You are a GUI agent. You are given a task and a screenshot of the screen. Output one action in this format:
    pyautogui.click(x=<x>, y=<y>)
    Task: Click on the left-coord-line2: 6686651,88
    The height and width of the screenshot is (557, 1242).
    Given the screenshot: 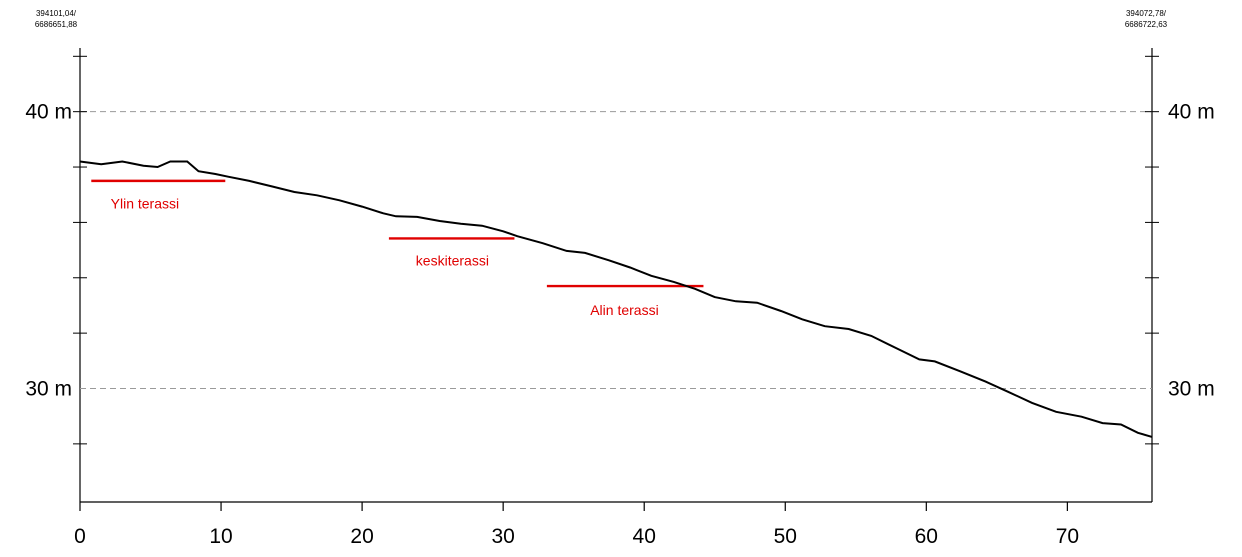 What is the action you would take?
    pyautogui.click(x=56, y=24)
    